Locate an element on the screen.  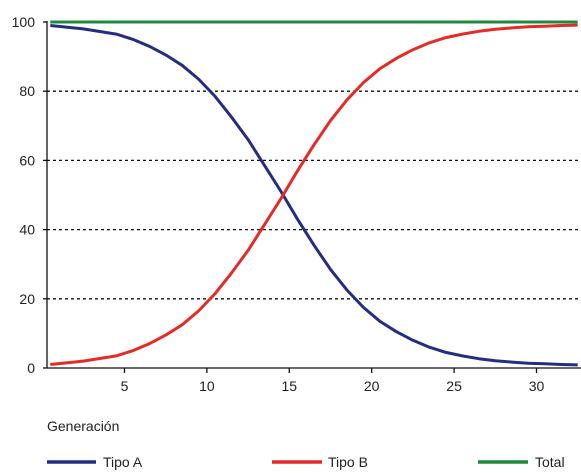
x-tick-label-25: 25 is located at coordinates (454, 386).